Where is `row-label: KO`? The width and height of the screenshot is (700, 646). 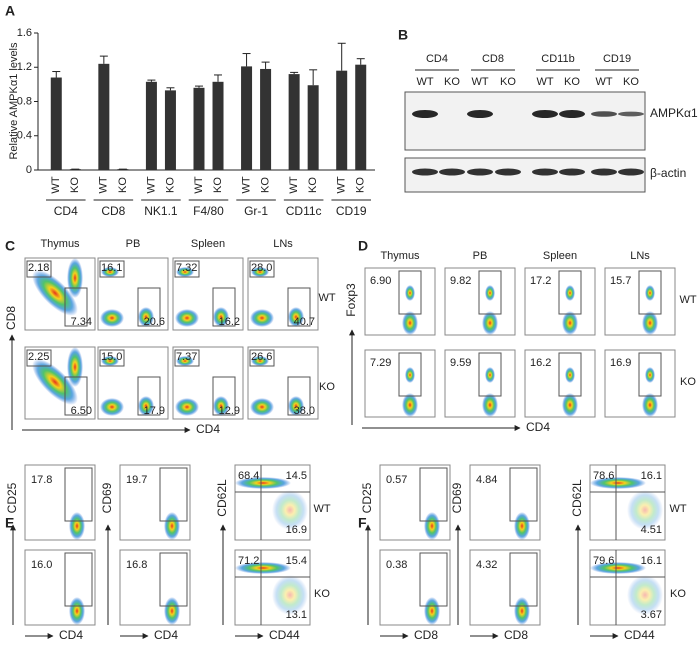
row-label: KO is located at coordinates (322, 594).